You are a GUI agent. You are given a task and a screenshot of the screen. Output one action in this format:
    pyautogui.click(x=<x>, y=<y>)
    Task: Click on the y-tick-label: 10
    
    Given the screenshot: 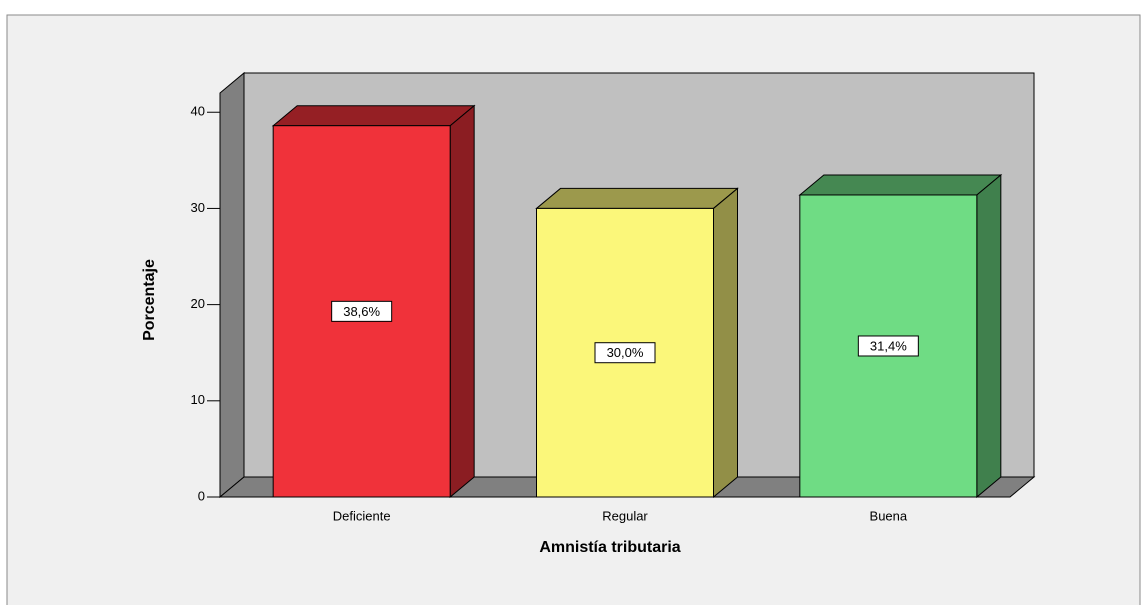 What is the action you would take?
    pyautogui.click(x=198, y=399)
    